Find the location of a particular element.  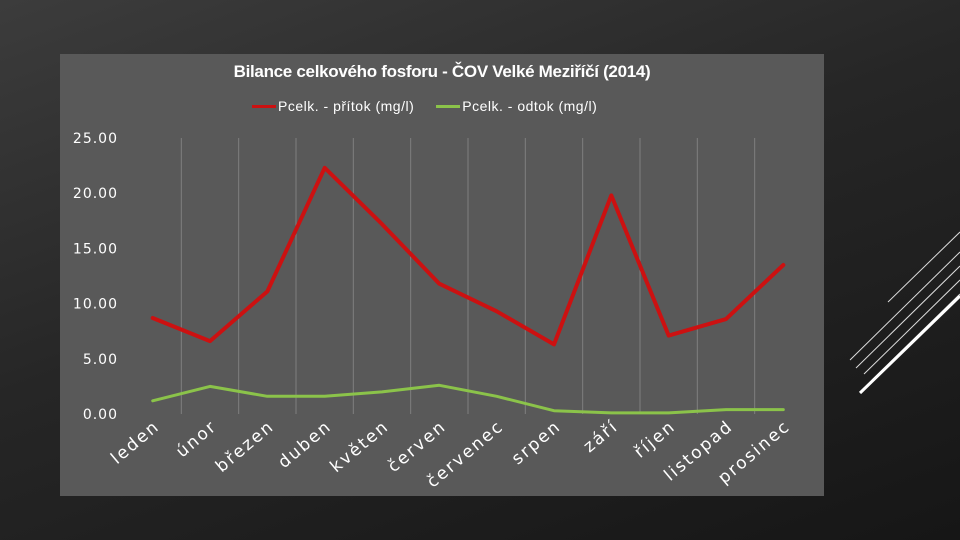

x-tick-label: srpen is located at coordinates (536, 443).